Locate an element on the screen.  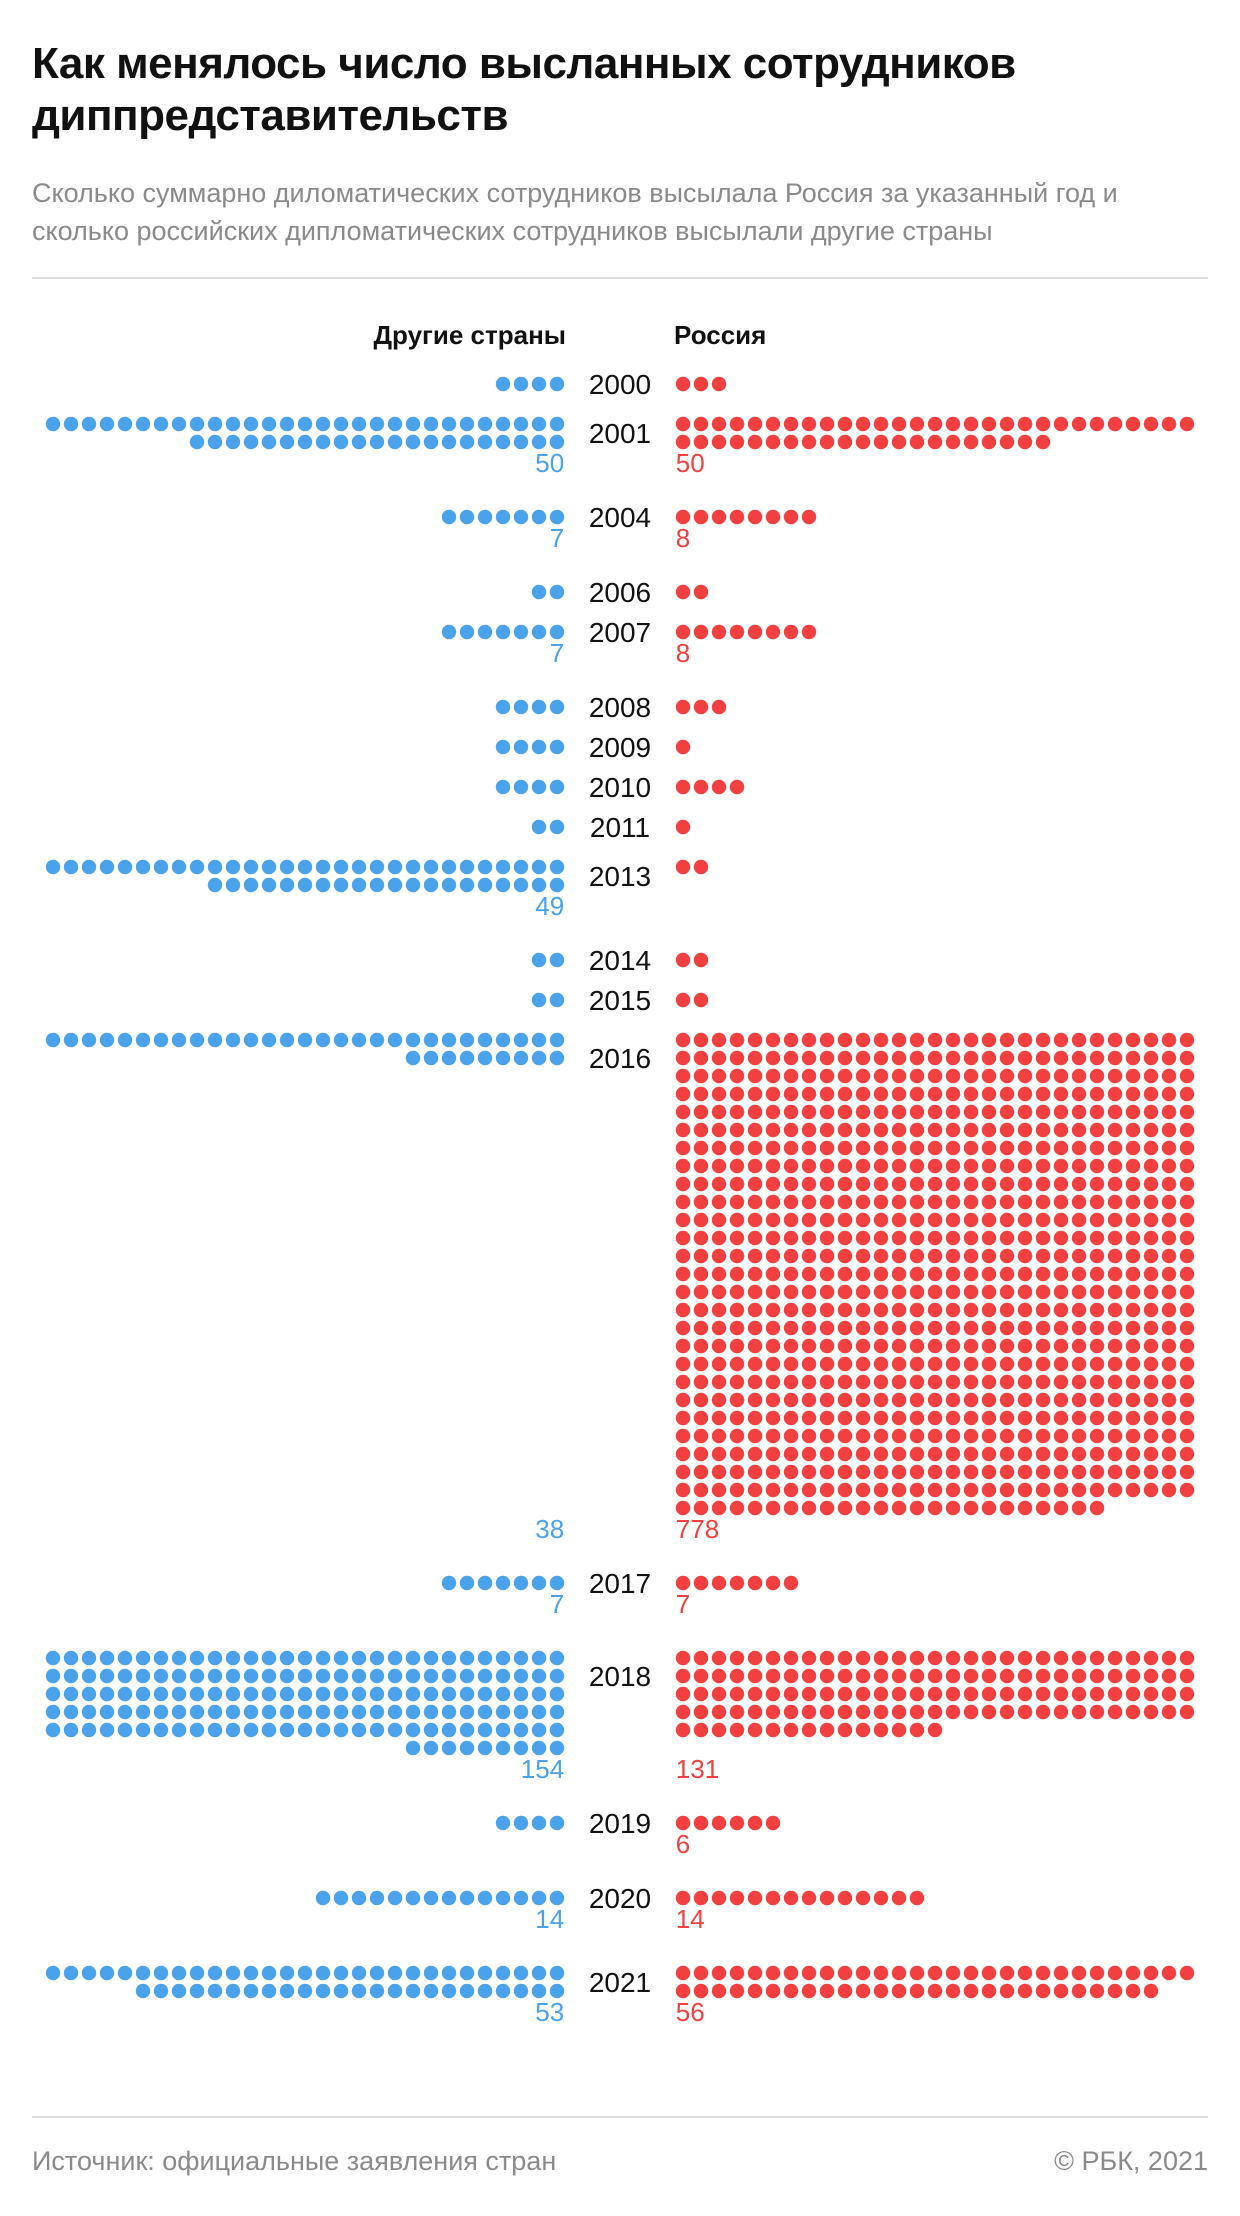
year-label: 2021 is located at coordinates (620, 1982).